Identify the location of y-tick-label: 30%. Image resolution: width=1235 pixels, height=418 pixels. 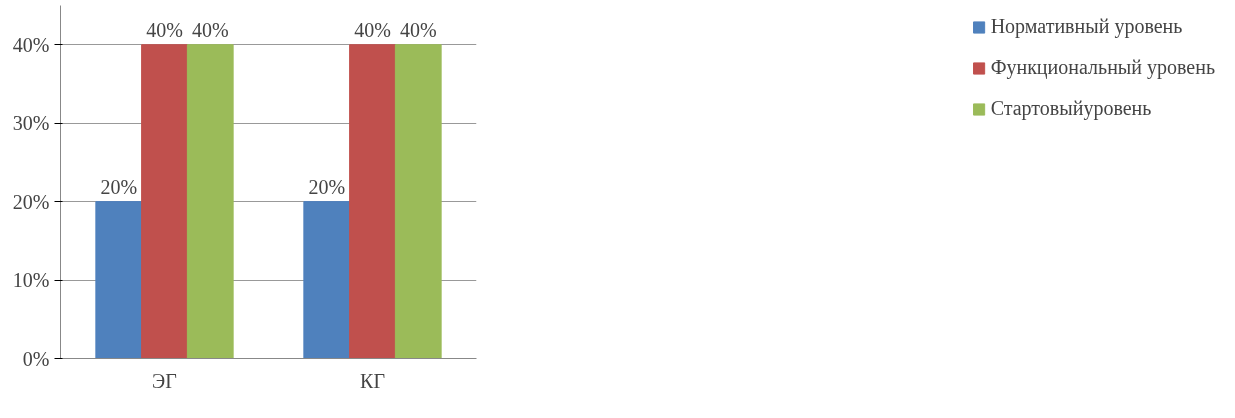
(31, 123).